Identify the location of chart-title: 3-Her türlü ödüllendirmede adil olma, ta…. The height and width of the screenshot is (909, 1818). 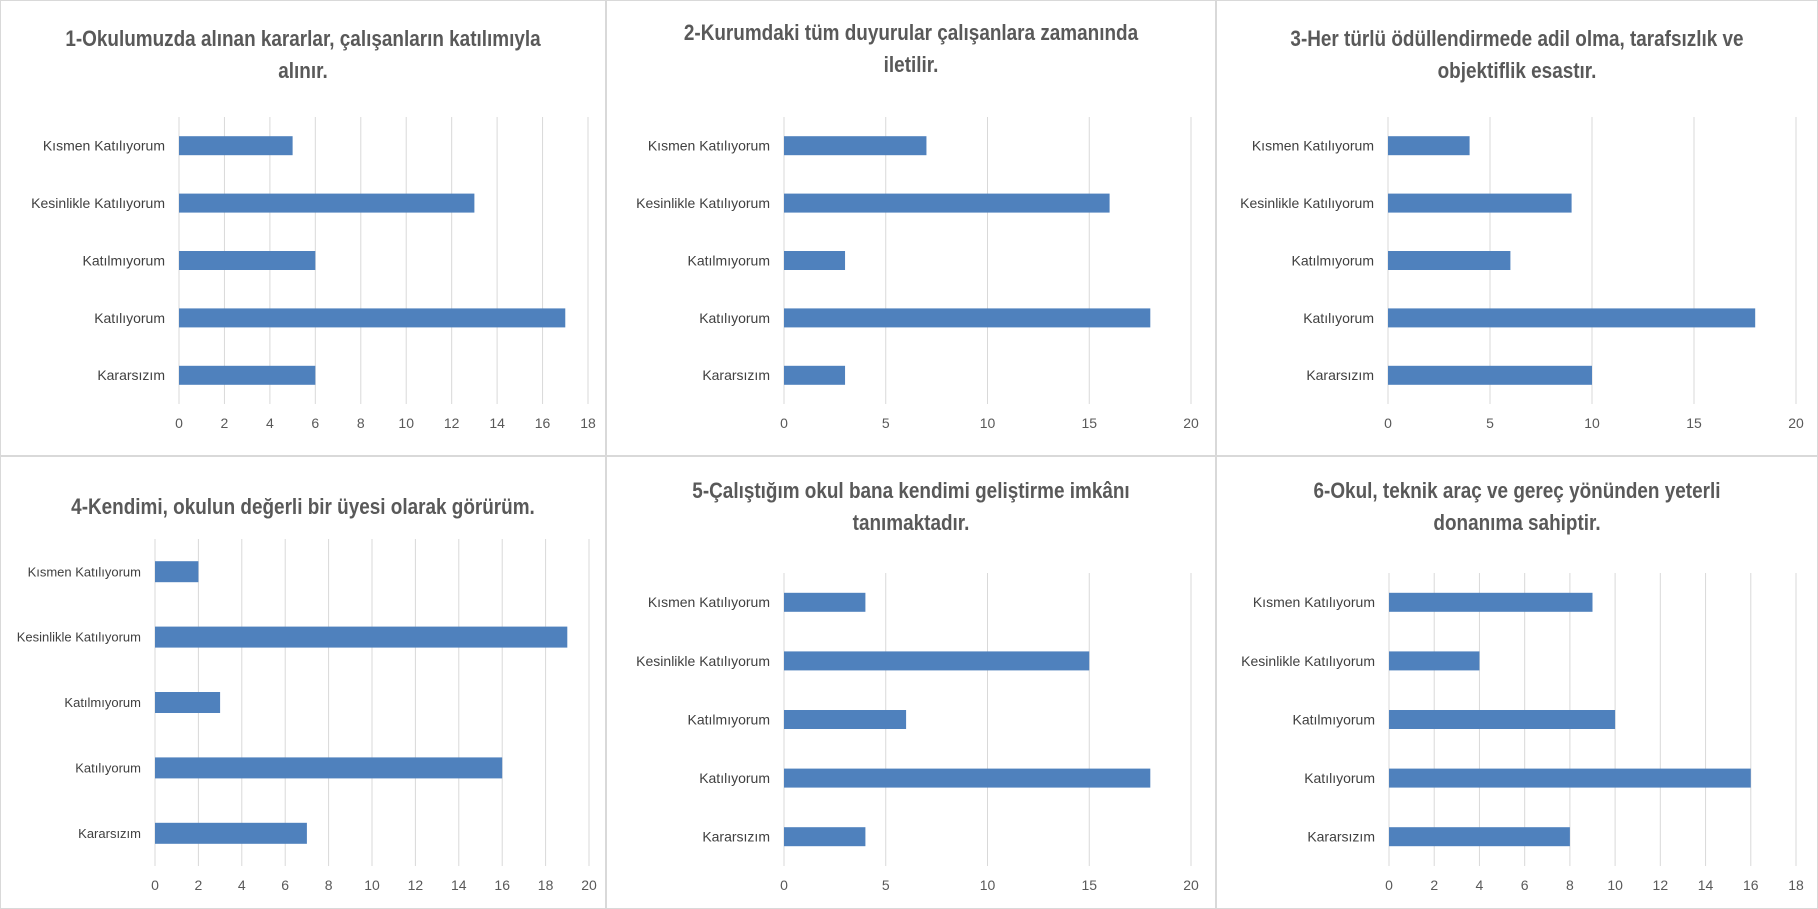
(1517, 54).